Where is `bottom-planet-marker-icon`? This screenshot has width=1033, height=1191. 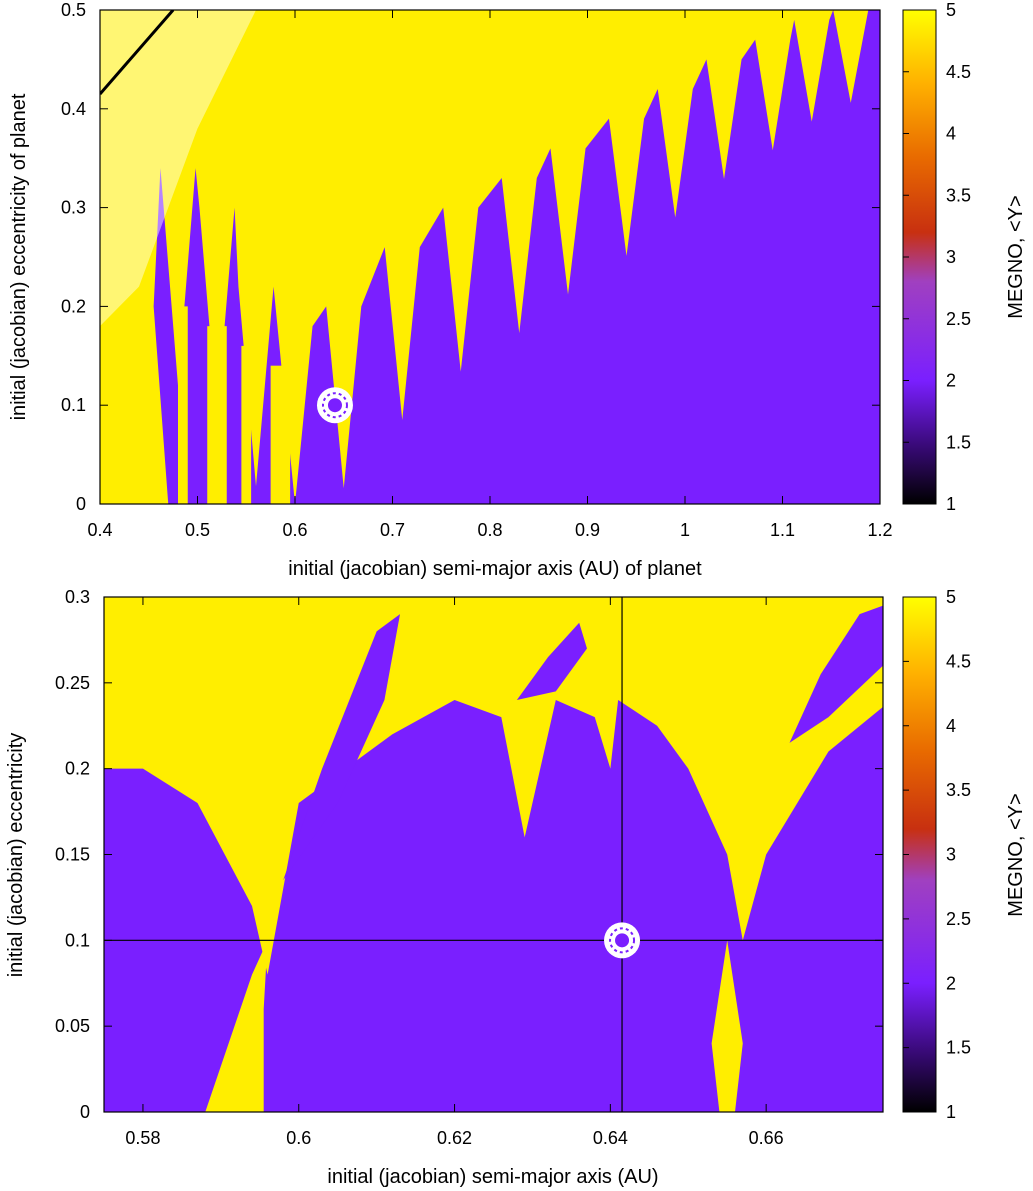
bottom-planet-marker-icon is located at coordinates (622, 940).